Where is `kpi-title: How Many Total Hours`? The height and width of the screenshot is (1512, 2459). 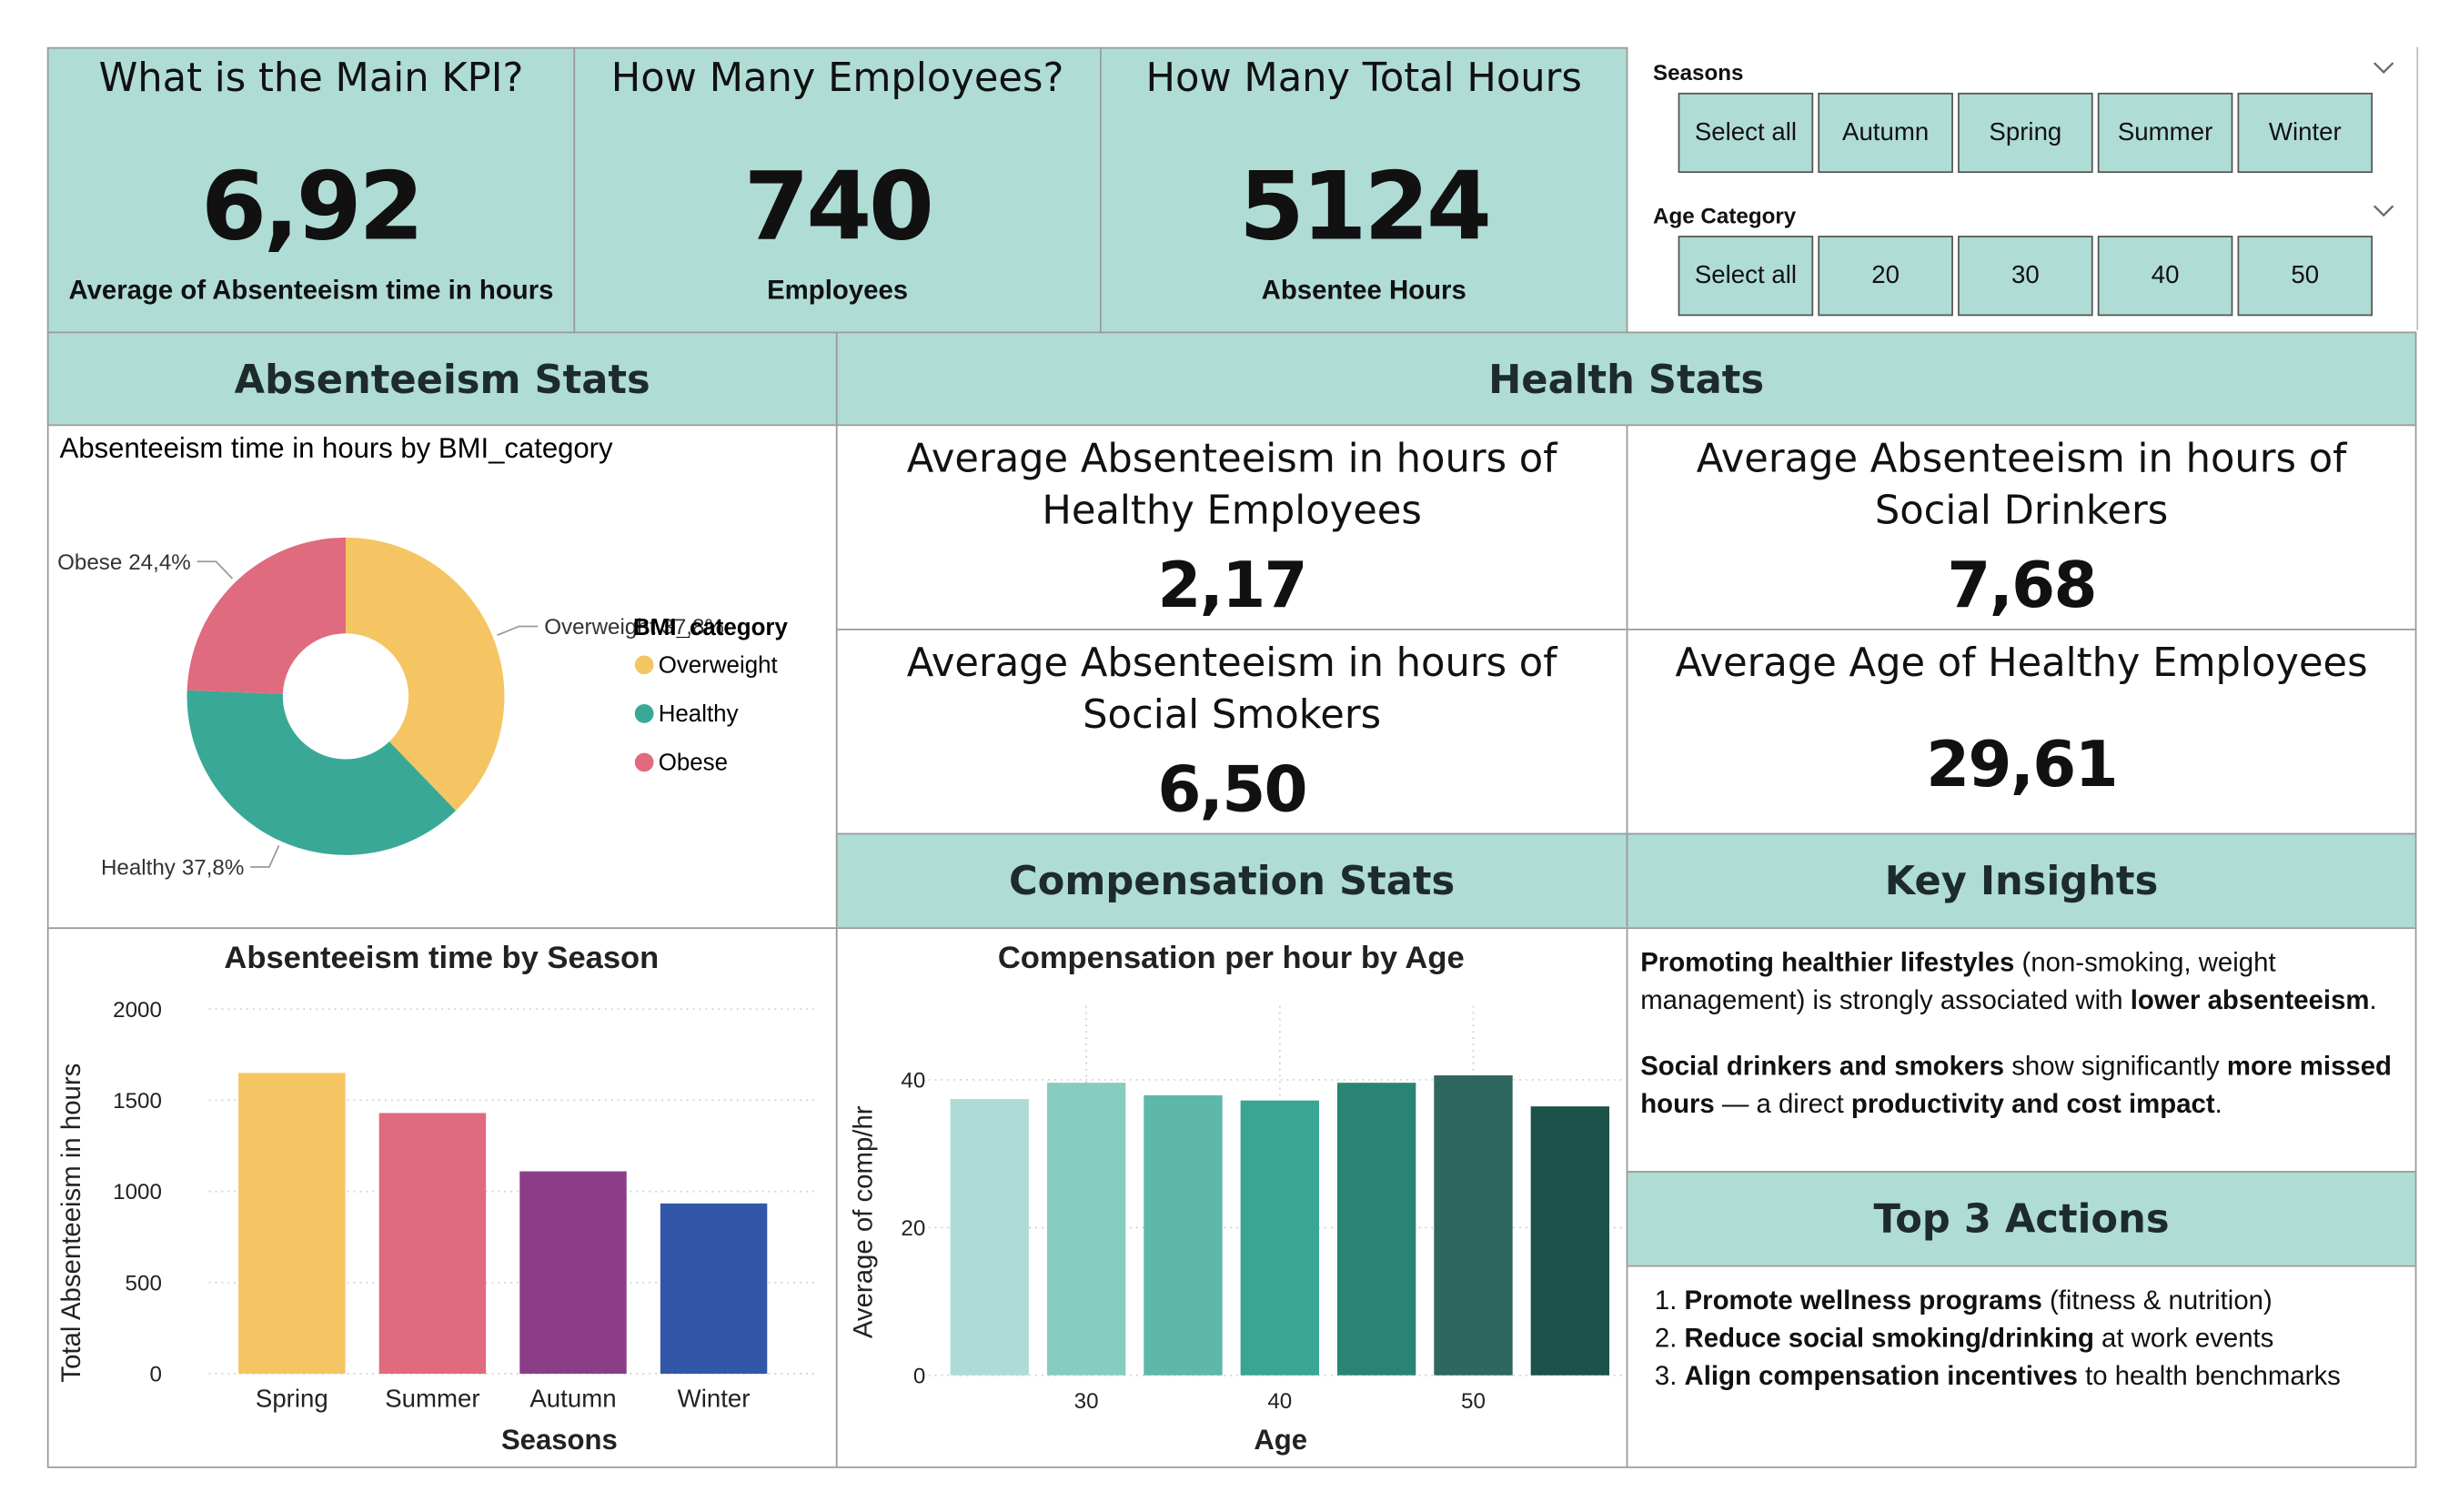 kpi-title: How Many Total Hours is located at coordinates (1363, 78).